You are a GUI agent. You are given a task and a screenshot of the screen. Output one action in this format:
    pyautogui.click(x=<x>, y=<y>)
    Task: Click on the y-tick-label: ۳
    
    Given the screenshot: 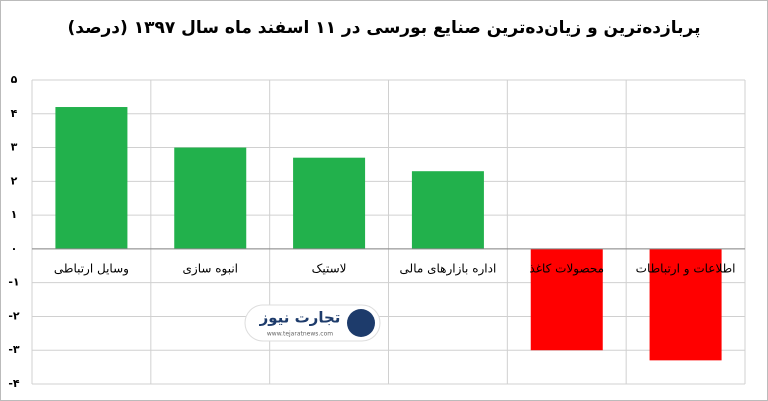 What is the action you would take?
    pyautogui.click(x=14, y=147)
    